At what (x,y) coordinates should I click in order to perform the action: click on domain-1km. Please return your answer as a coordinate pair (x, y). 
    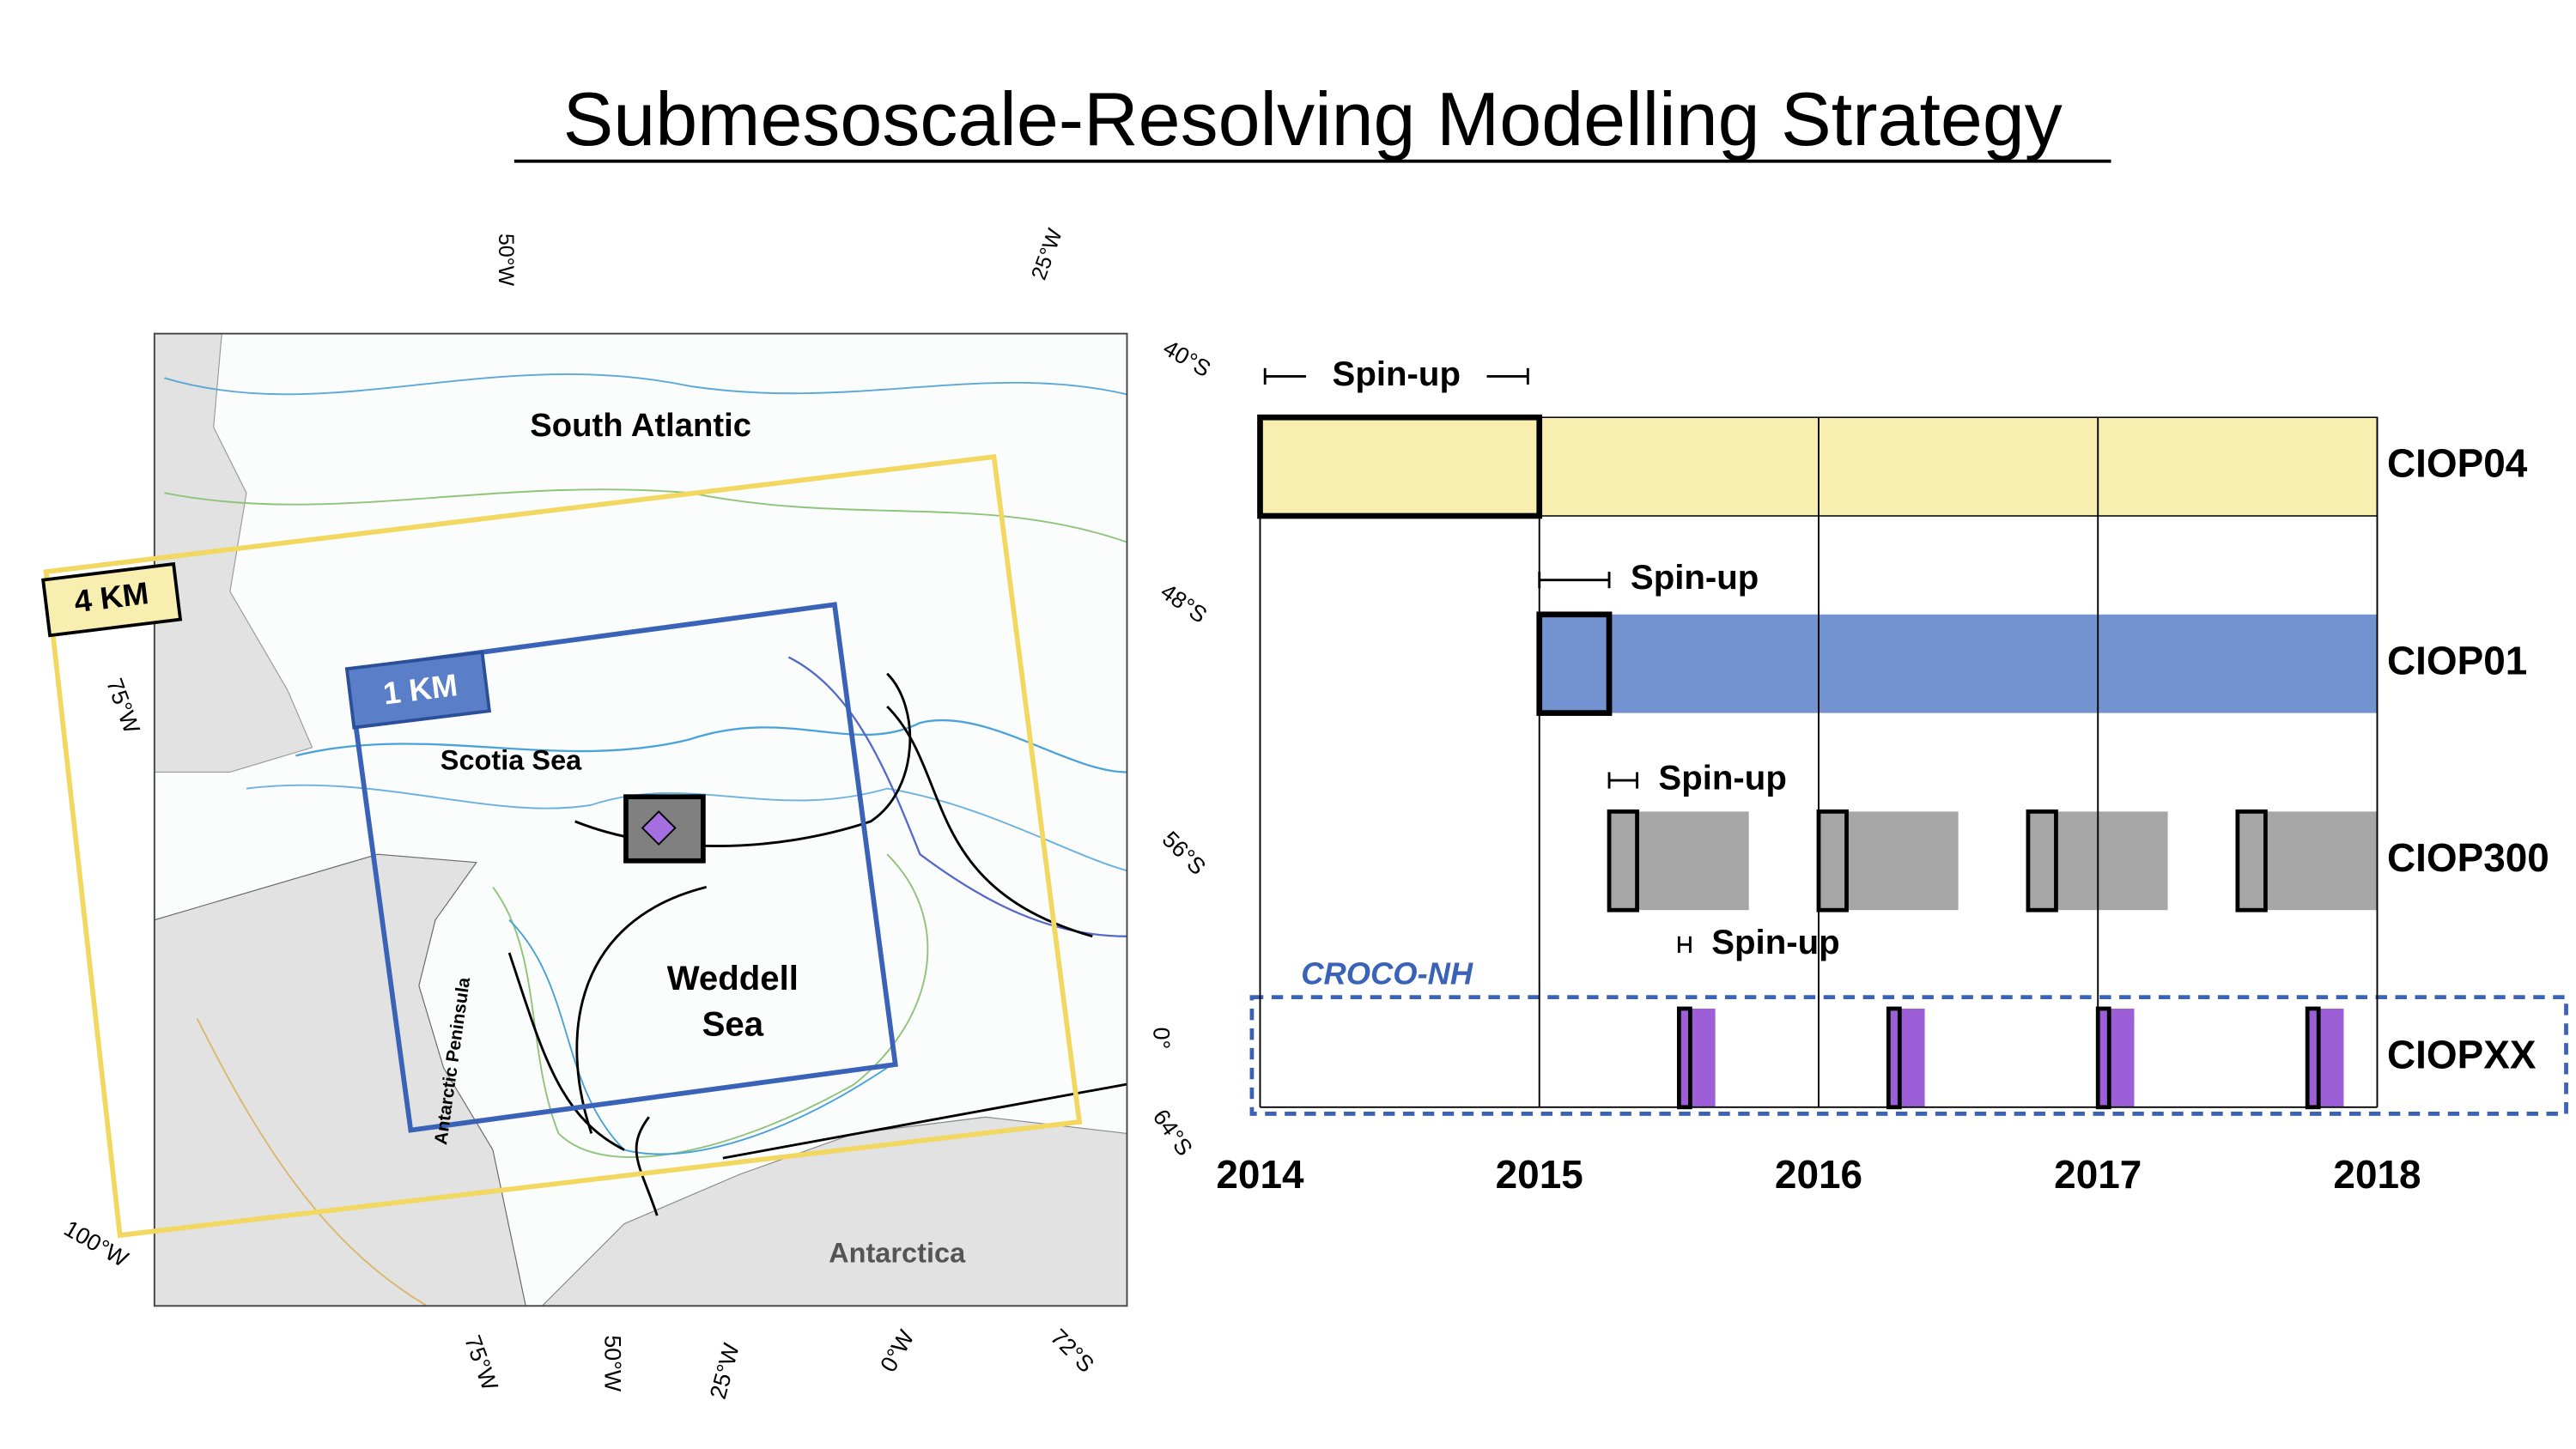
    Looking at the image, I should click on (621, 867).